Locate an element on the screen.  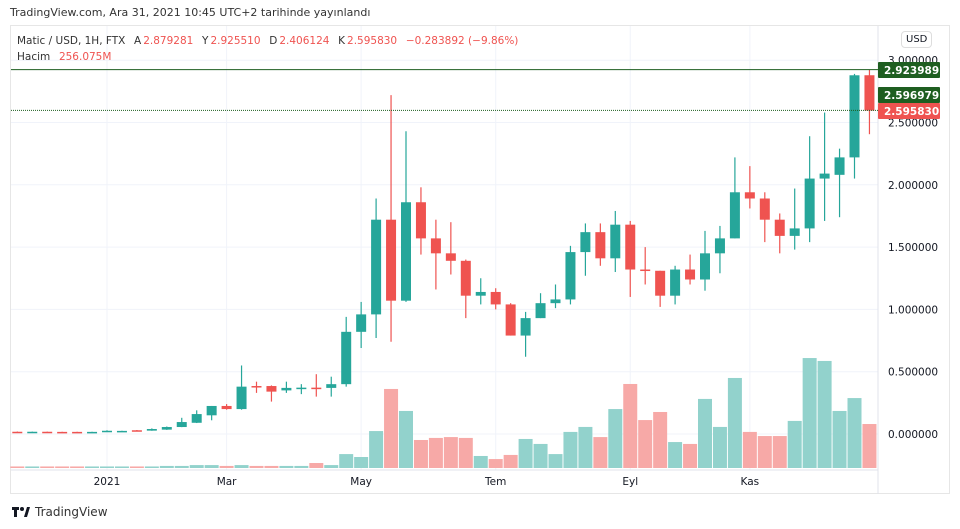
high-label: Y is located at coordinates (205, 41).